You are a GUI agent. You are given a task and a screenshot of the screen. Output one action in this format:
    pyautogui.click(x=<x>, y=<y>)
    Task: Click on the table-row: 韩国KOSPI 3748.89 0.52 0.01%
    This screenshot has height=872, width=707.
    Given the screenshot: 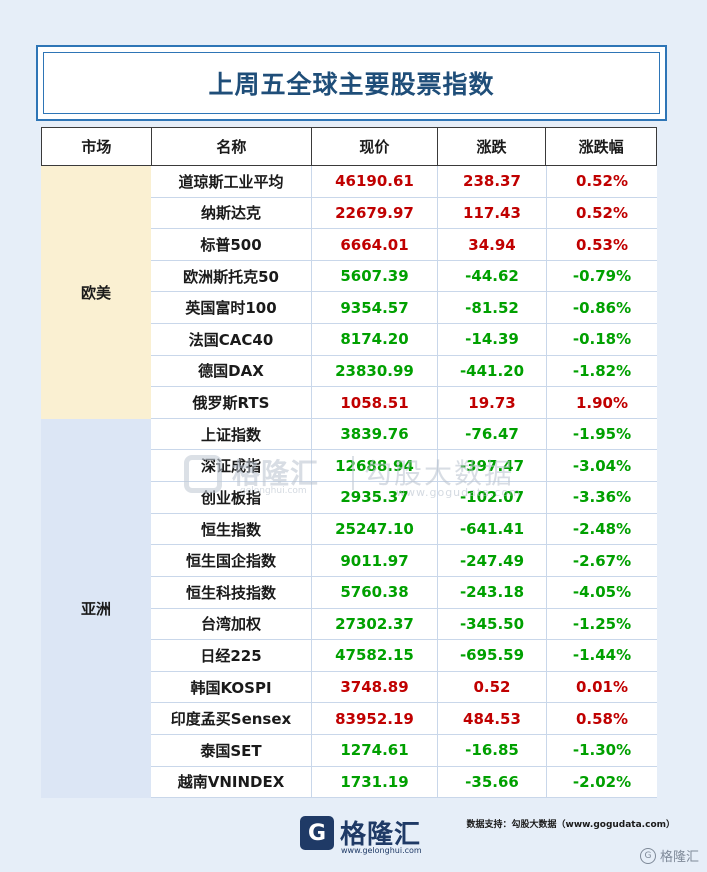 What is the action you would take?
    pyautogui.click(x=404, y=687)
    